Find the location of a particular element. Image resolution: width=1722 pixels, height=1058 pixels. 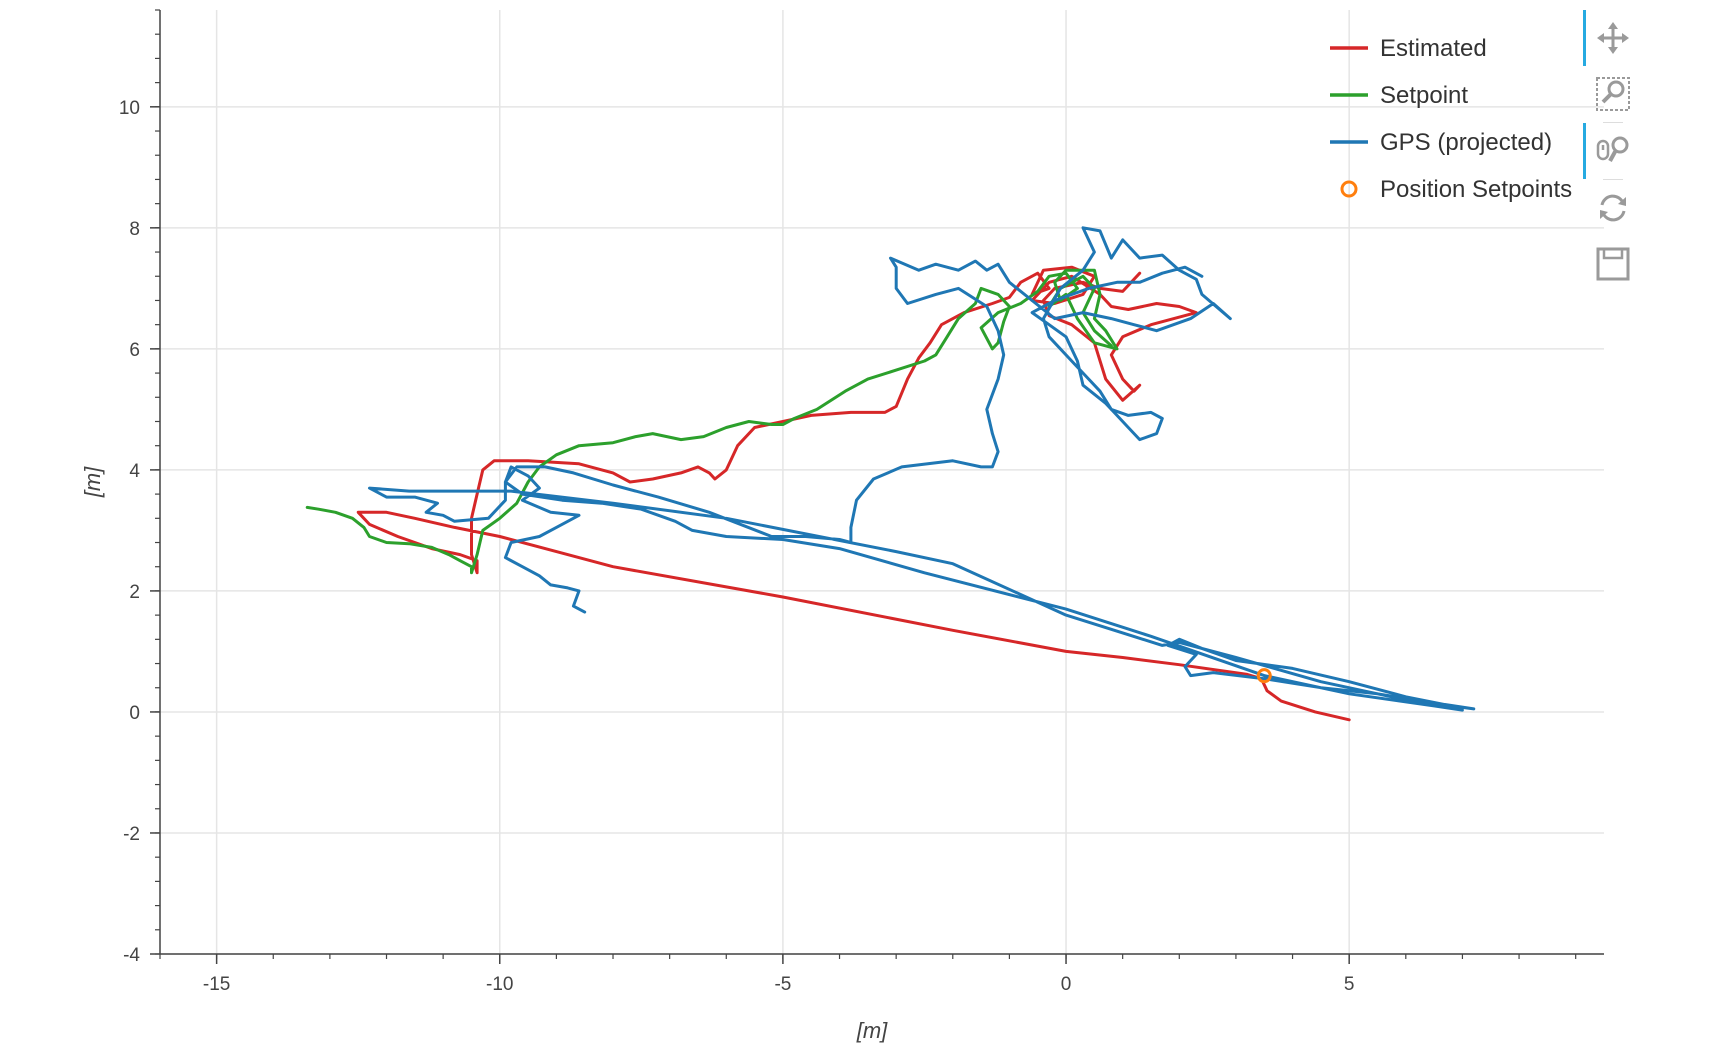

x-tick-label: 0 is located at coordinates (1066, 984).